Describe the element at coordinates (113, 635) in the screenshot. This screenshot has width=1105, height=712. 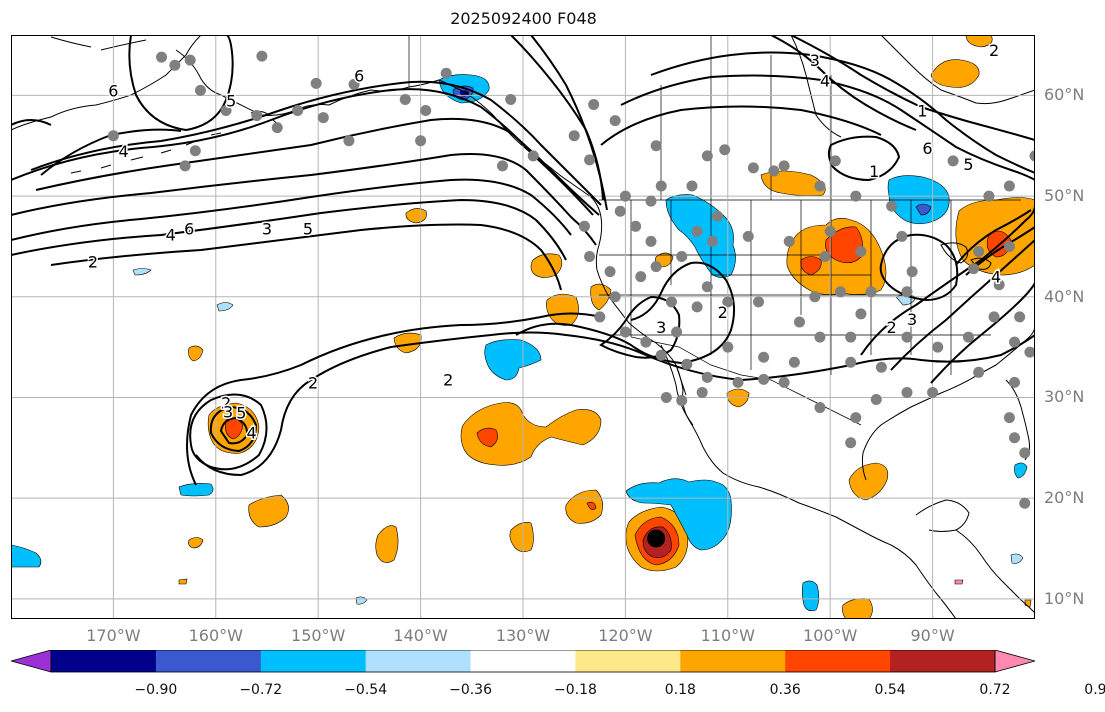
I see `longitude-label: 170°W` at that location.